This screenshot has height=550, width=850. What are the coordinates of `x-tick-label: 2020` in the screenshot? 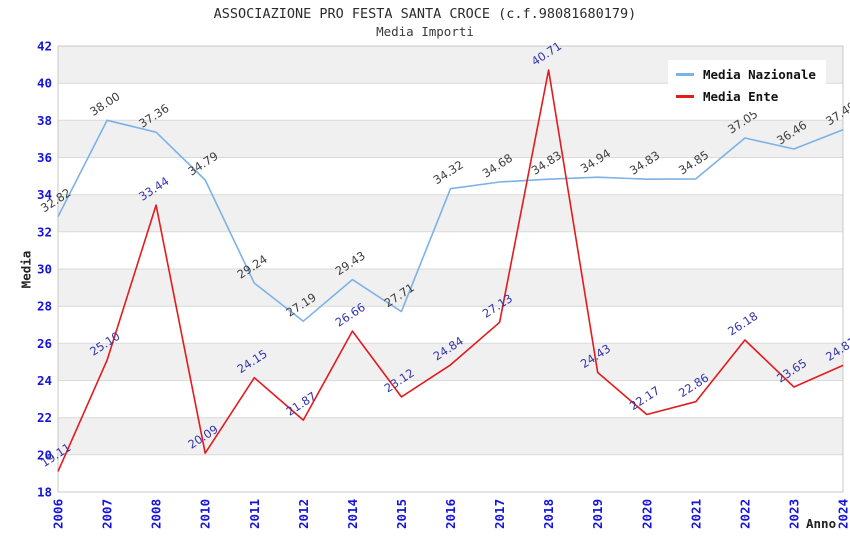 It's located at (646, 514).